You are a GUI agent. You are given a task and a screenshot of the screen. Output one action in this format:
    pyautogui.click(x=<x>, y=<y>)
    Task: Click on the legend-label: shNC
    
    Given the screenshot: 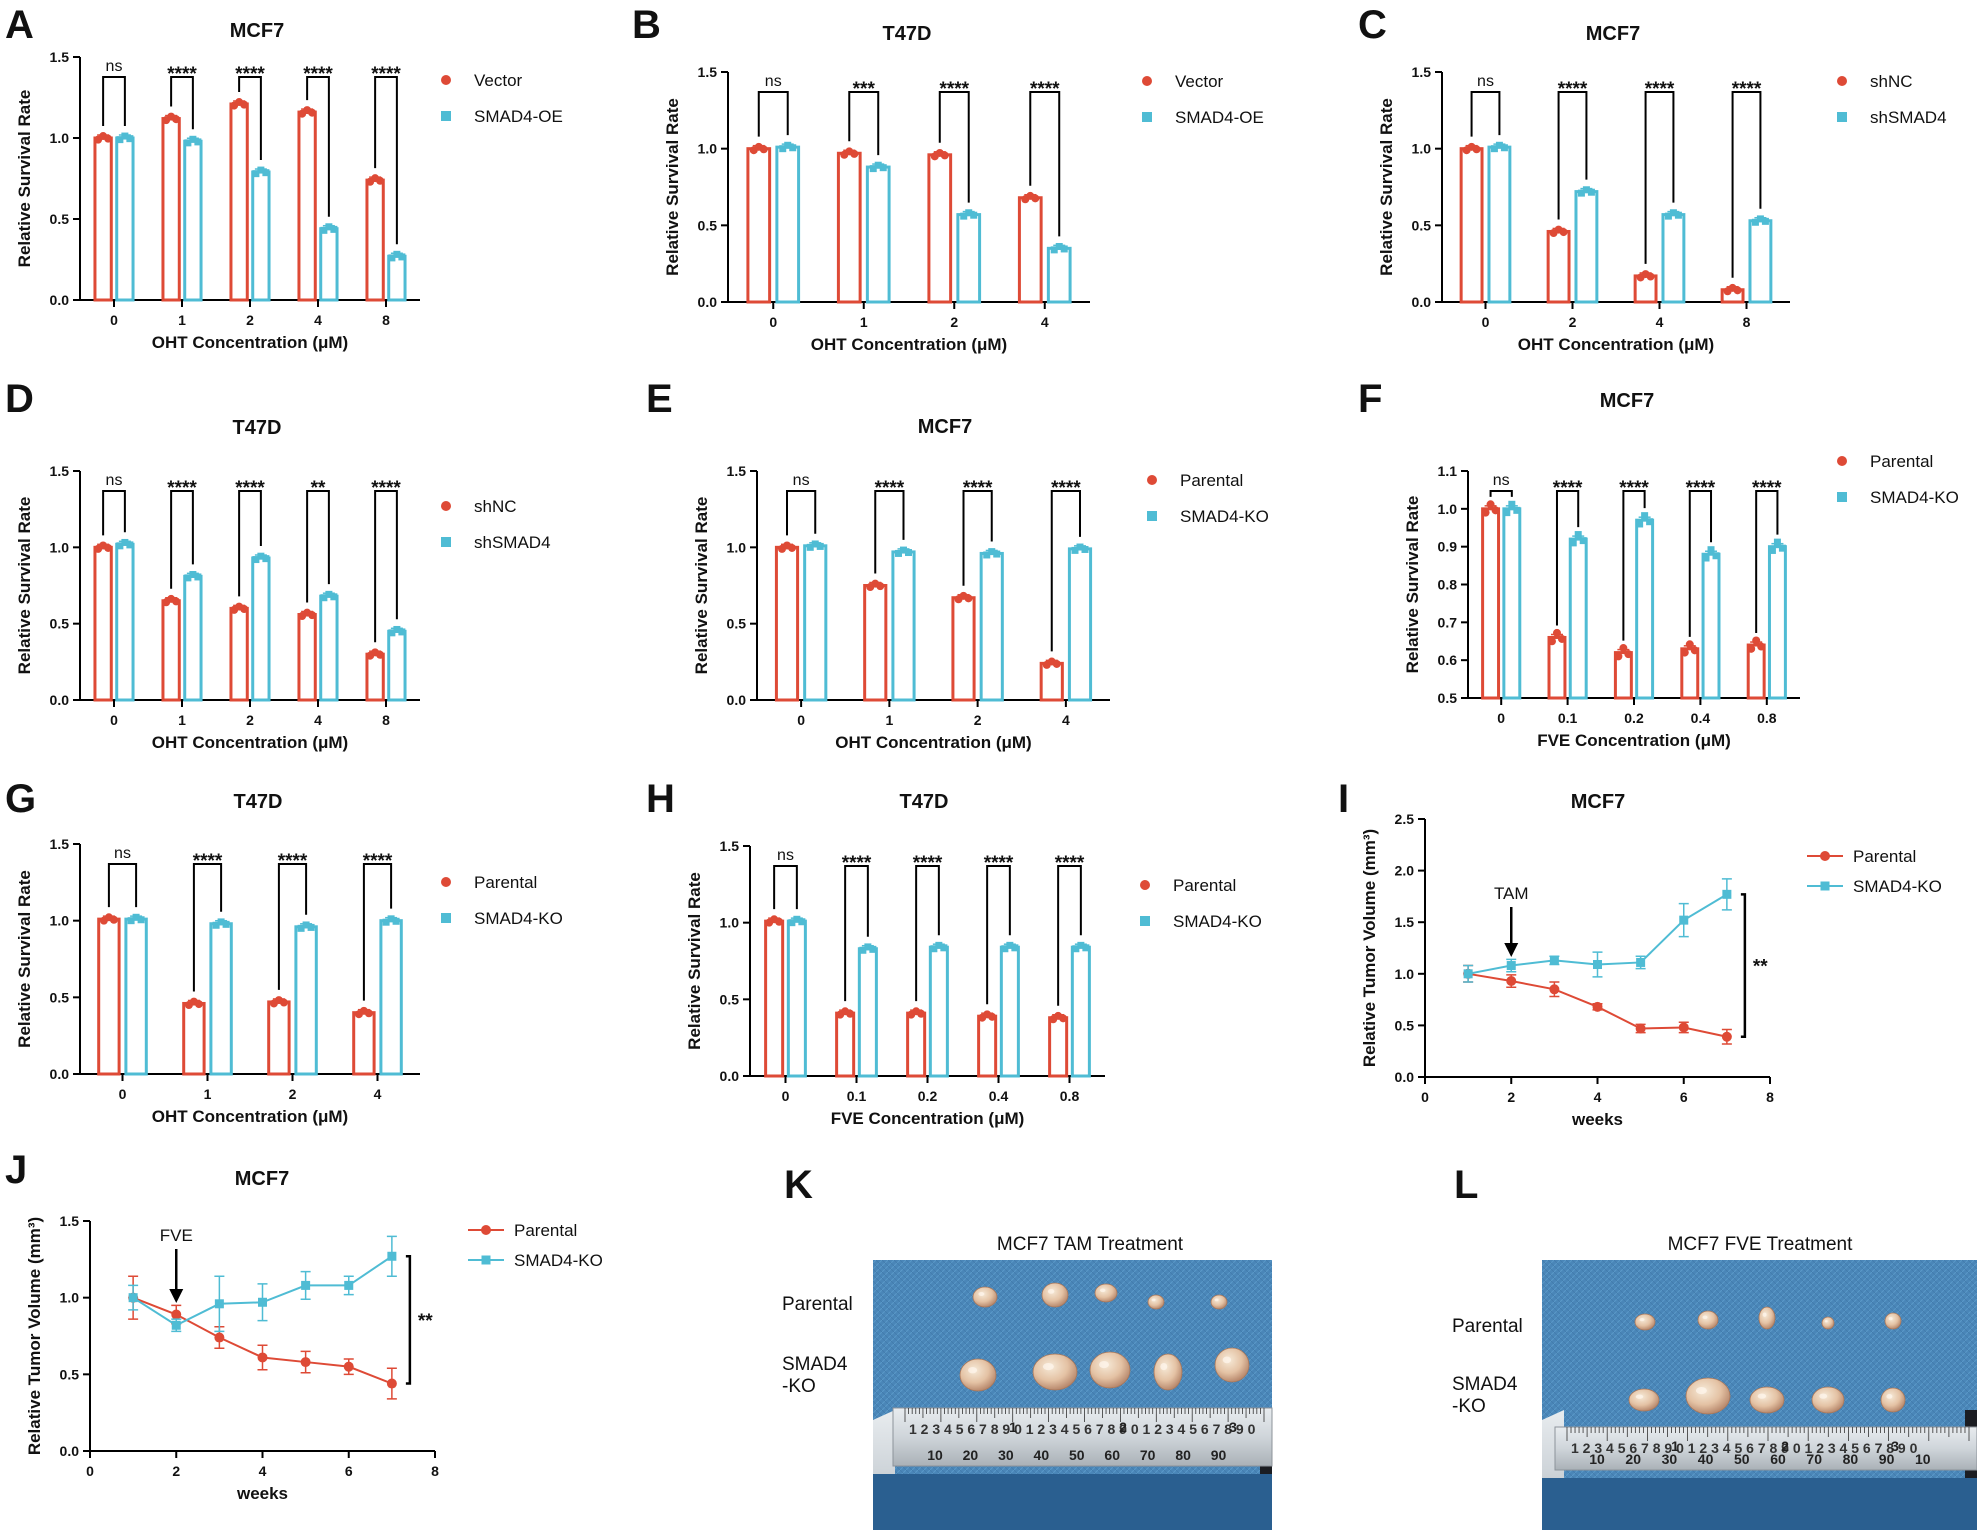 What is the action you would take?
    pyautogui.click(x=495, y=506)
    